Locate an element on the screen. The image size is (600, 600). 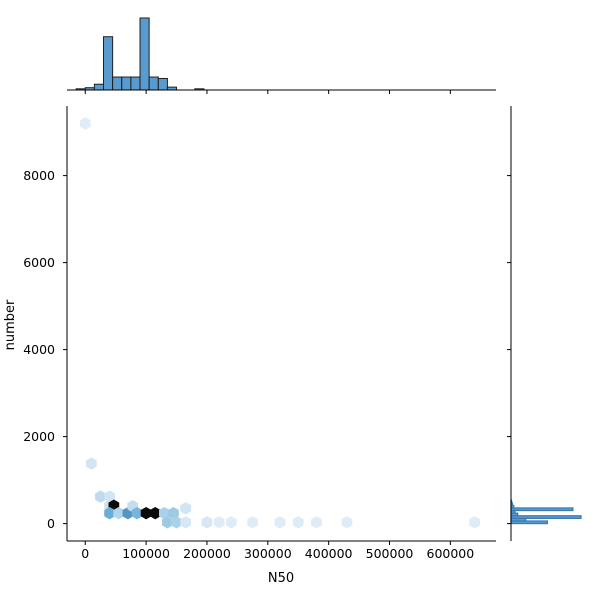
x-axis-label: N50 is located at coordinates (281, 578).